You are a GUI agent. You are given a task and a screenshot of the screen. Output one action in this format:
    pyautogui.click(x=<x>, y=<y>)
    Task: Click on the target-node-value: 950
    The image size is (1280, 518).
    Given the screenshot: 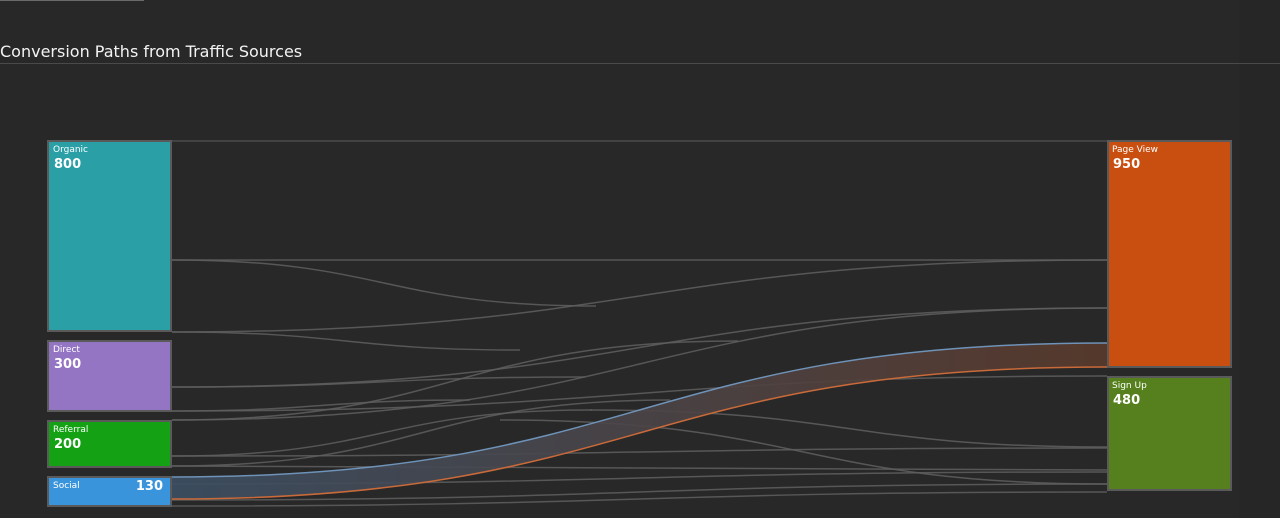 What is the action you would take?
    pyautogui.click(x=1126, y=164)
    